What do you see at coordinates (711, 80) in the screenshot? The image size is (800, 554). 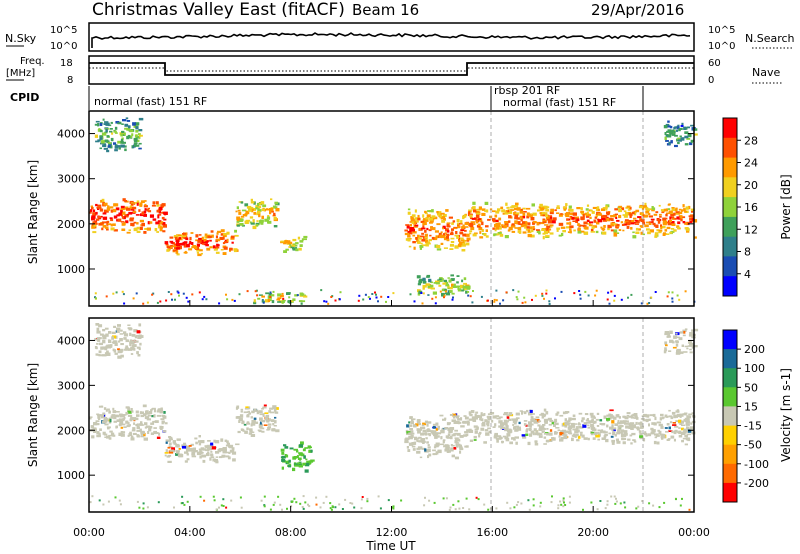 I see `nave-tick-bottom: 0` at bounding box center [711, 80].